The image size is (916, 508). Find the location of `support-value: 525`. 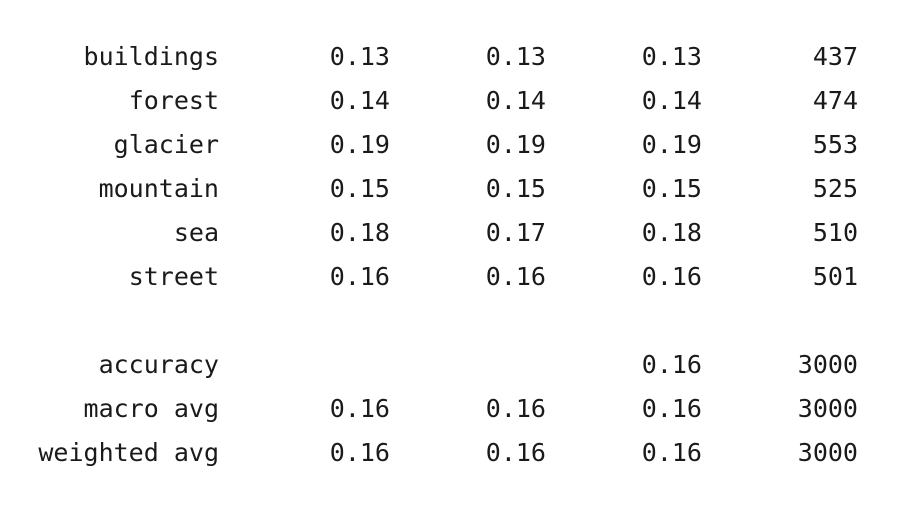

support-value: 525 is located at coordinates (835, 188).